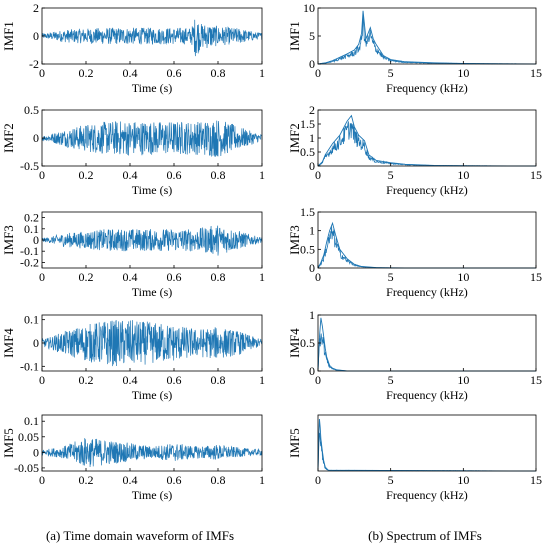 The height and width of the screenshot is (550, 550). Describe the element at coordinates (425, 535) in the screenshot. I see `caption-b: (b) Spectrum of IMFs` at that location.